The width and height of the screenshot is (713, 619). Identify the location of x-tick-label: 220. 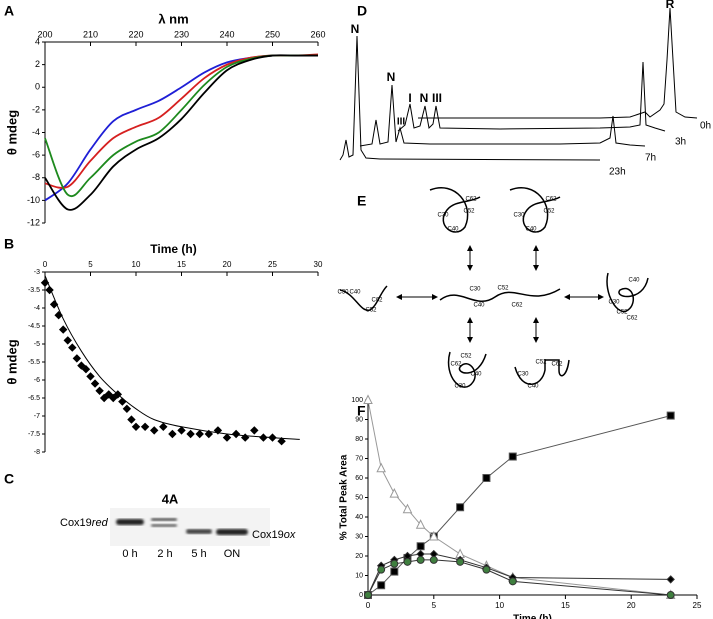
(135, 34).